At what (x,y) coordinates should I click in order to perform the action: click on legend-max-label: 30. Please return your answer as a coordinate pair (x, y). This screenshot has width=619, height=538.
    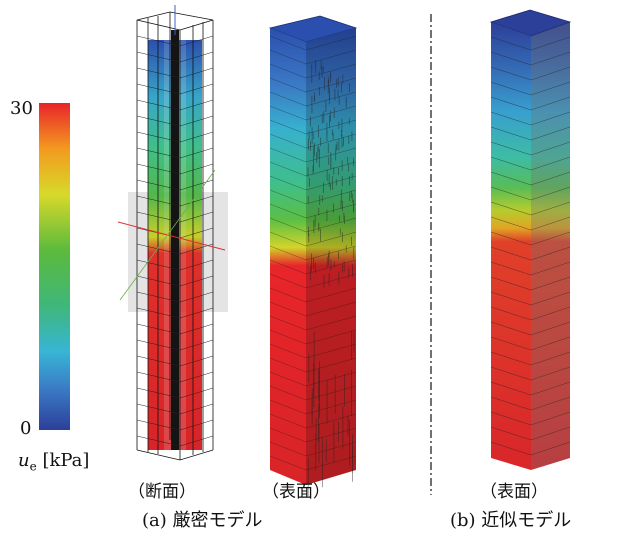
    Looking at the image, I should click on (21, 108).